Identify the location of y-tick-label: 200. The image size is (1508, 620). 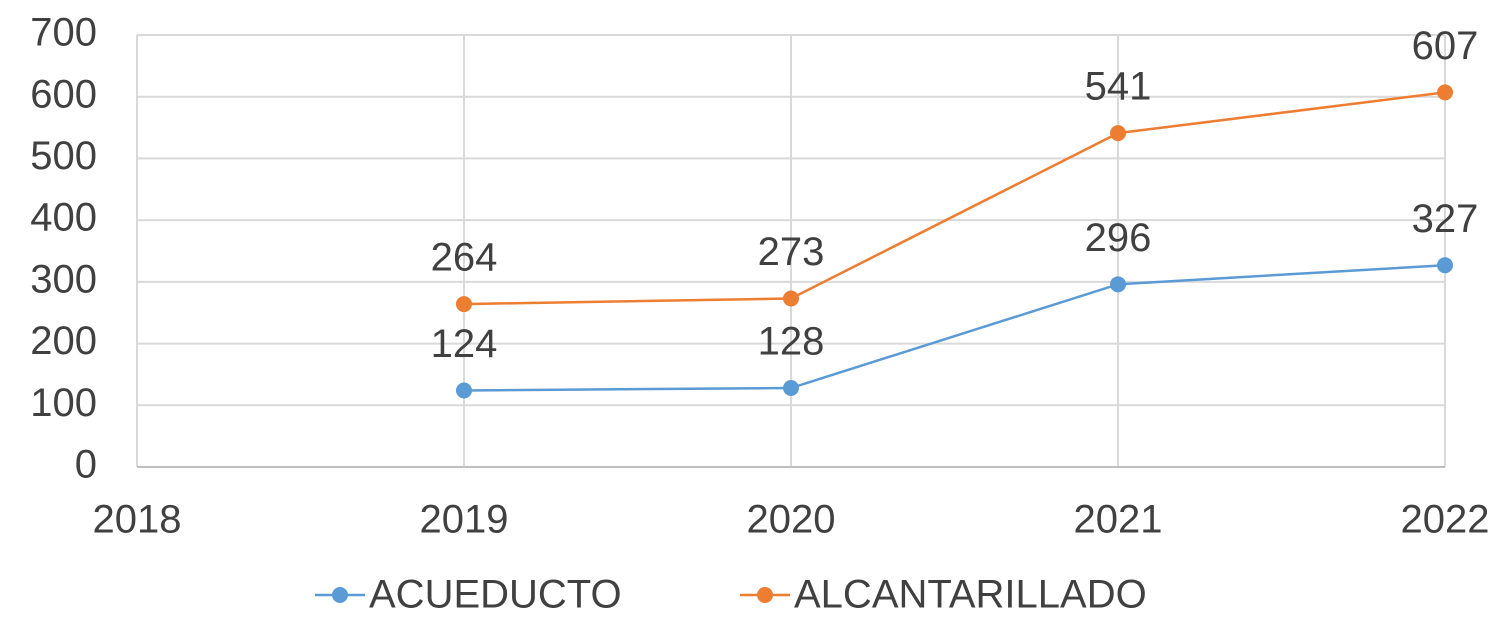
(63, 341).